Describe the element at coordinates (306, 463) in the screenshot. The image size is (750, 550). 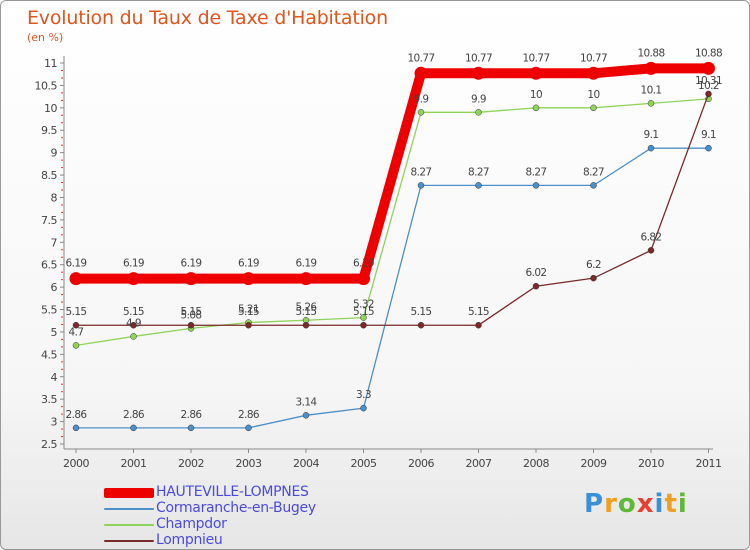
I see `x-tick-label: 2004` at that location.